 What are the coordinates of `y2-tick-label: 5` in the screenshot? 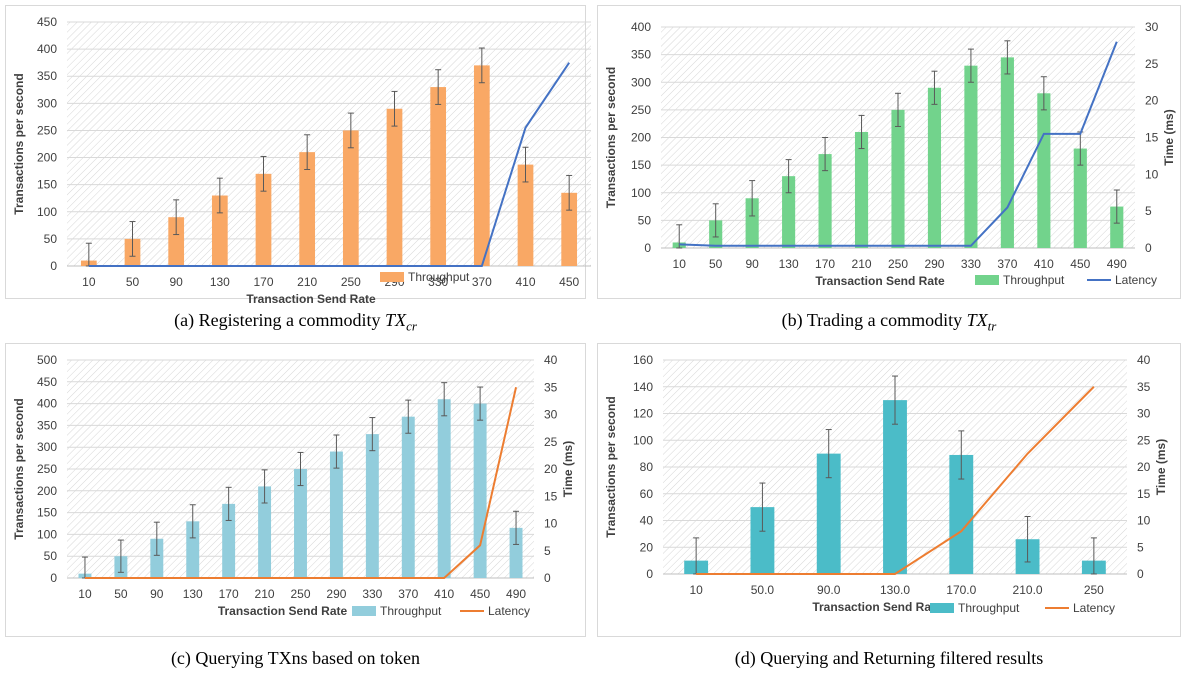 It's located at (547, 551).